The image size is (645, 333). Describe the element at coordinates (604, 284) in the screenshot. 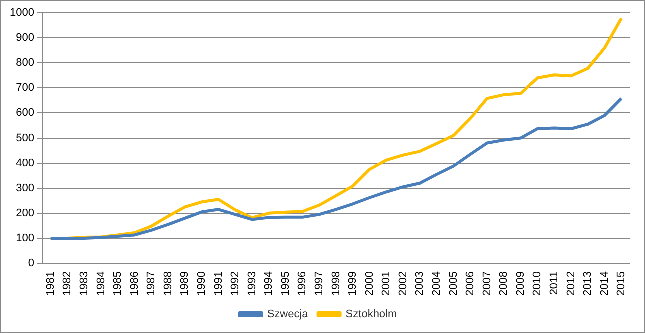

I see `x-tick-label: 2014` at that location.